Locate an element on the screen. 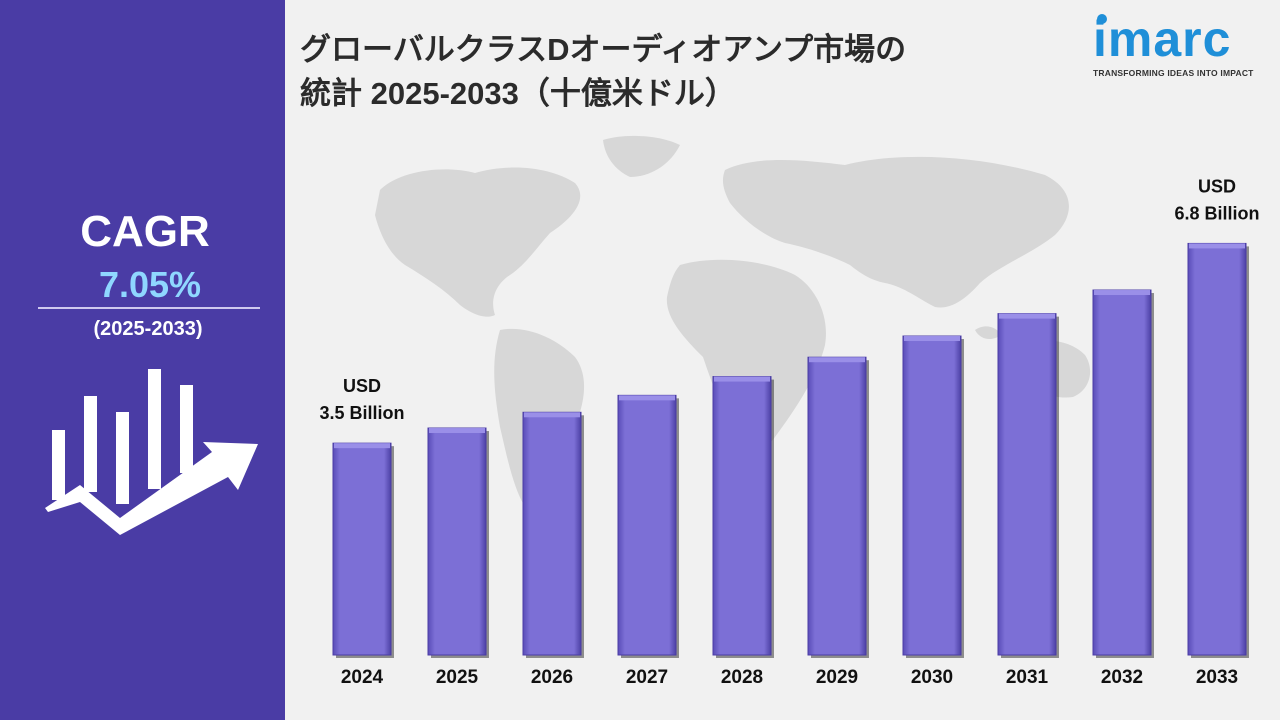 The width and height of the screenshot is (1280, 720). cagr-value: 7.05% is located at coordinates (150, 284).